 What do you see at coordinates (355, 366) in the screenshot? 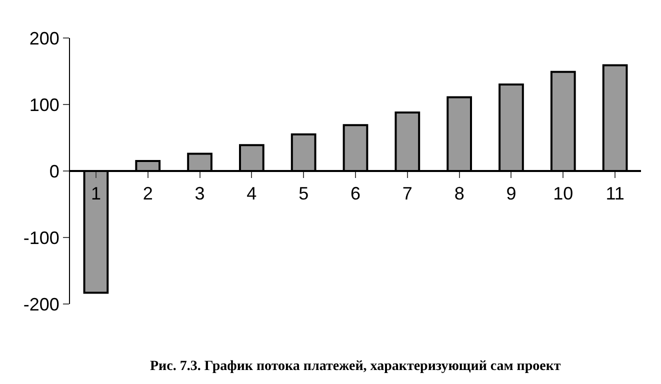
I see `text: Рис. 7.3. График потока платежей, характеризующий сам проект` at bounding box center [355, 366].